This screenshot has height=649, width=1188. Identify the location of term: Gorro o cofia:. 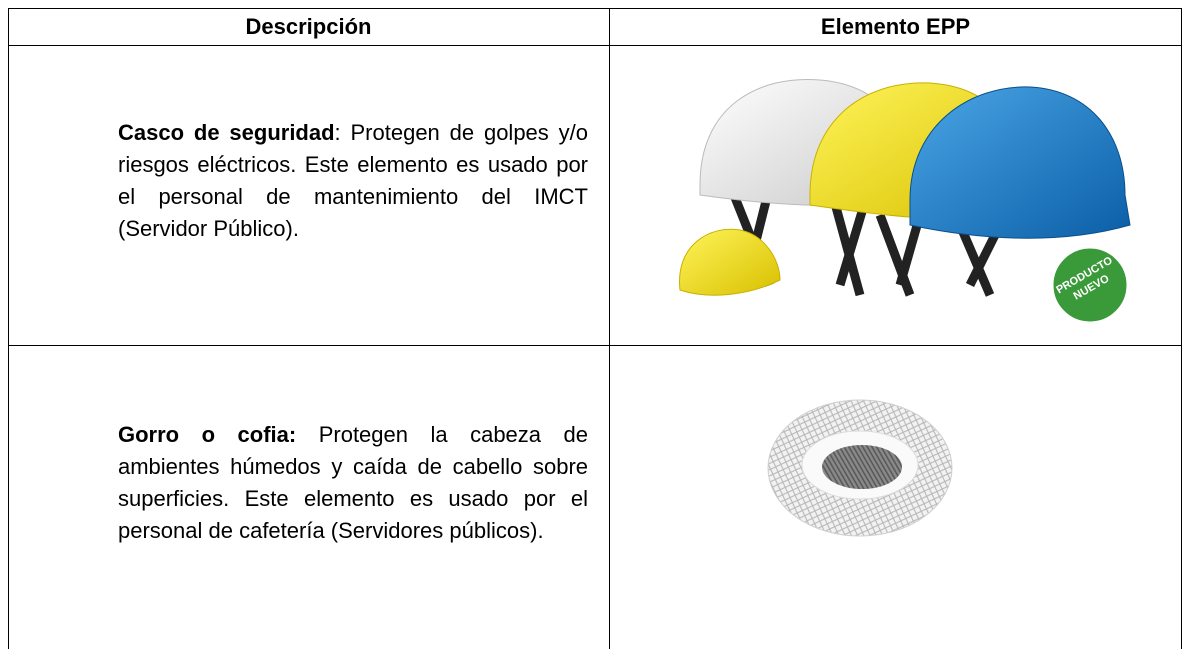
(207, 434).